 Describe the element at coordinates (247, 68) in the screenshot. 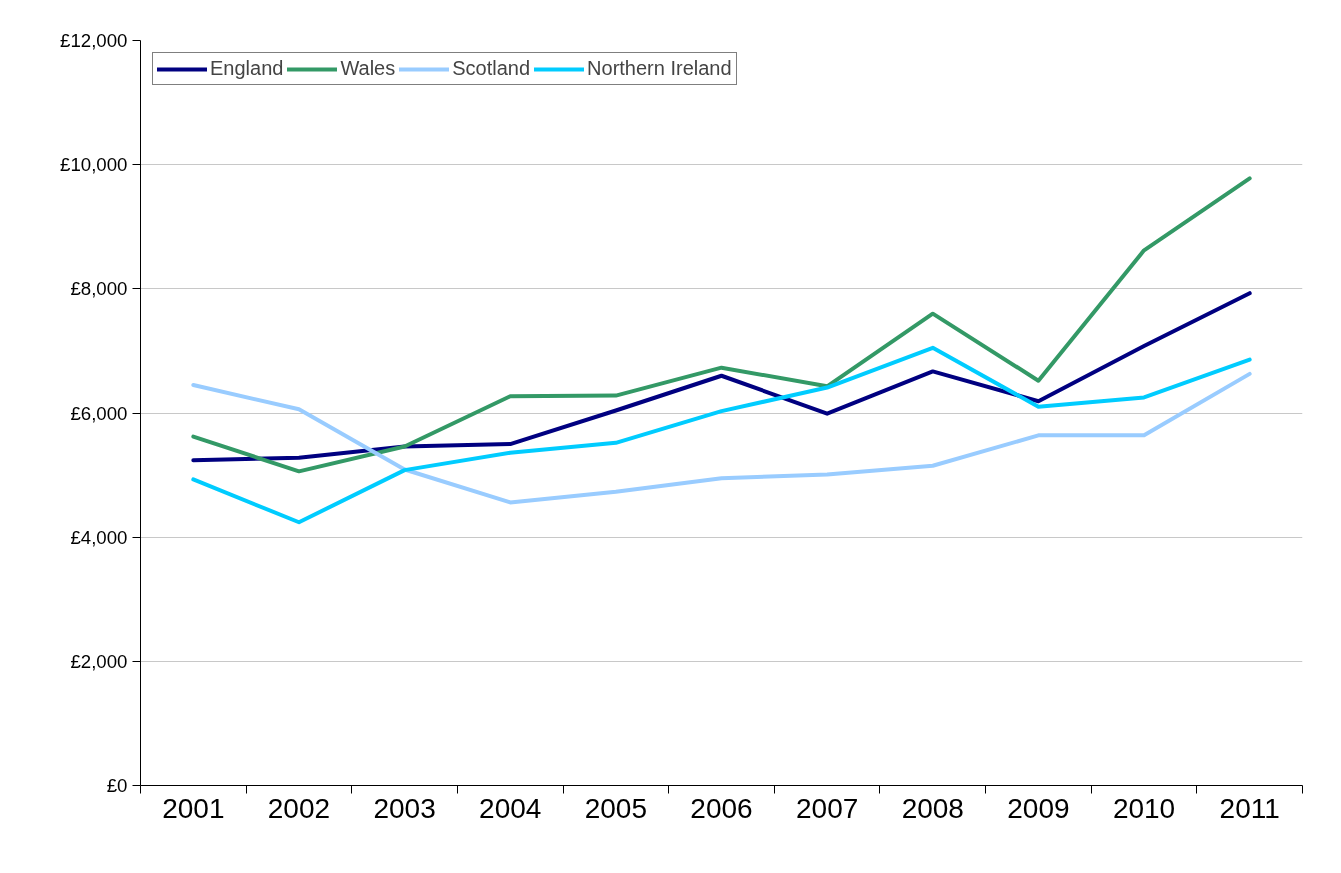

I see `legend-label: England` at that location.